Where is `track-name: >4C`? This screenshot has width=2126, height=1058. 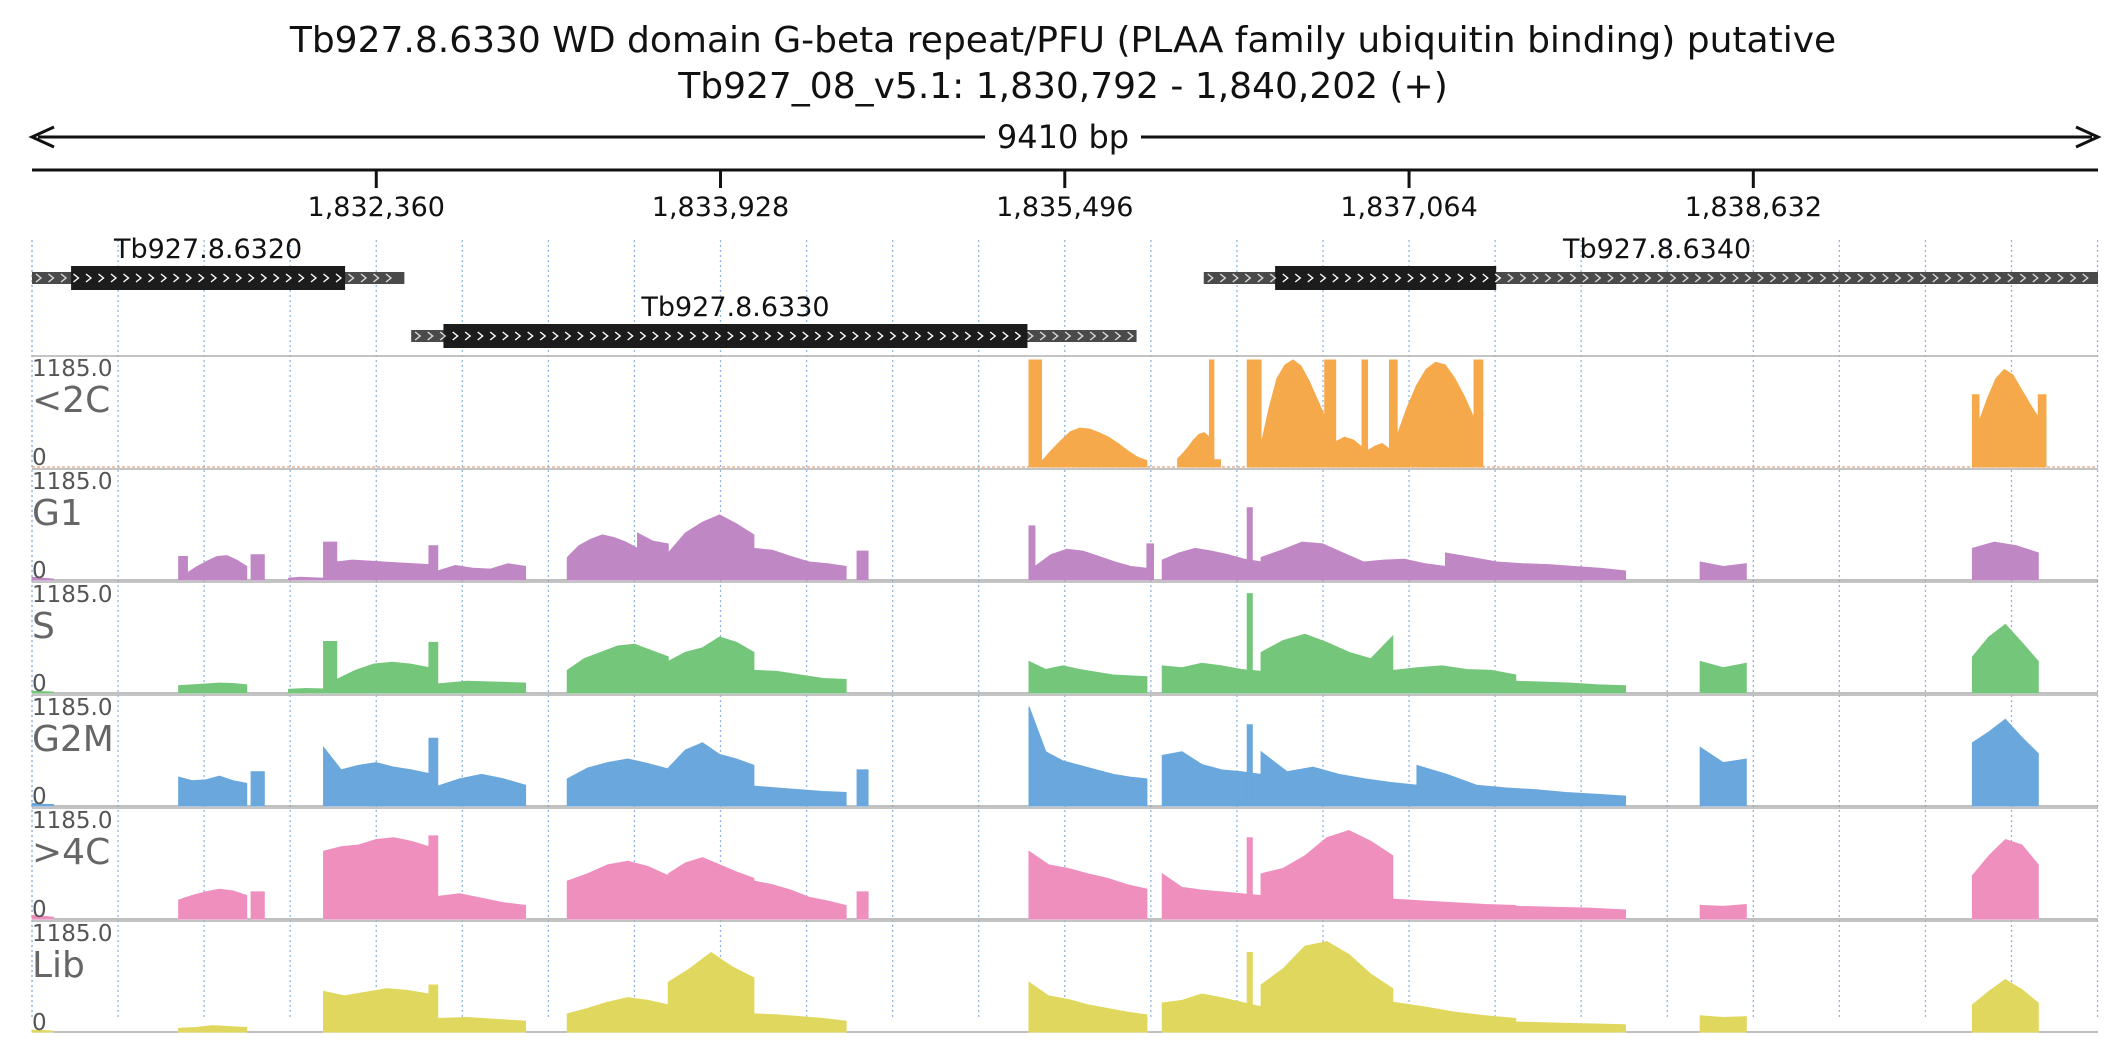
track-name: >4C is located at coordinates (71, 852).